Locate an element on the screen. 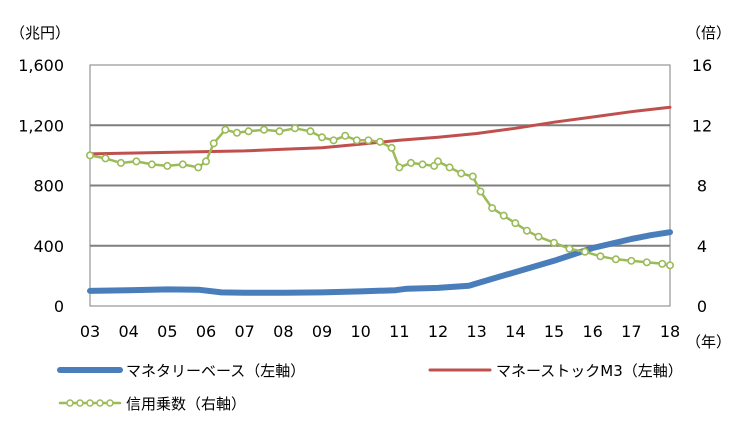 This screenshot has height=425, width=739. x-tick-label: 03 is located at coordinates (90, 331).